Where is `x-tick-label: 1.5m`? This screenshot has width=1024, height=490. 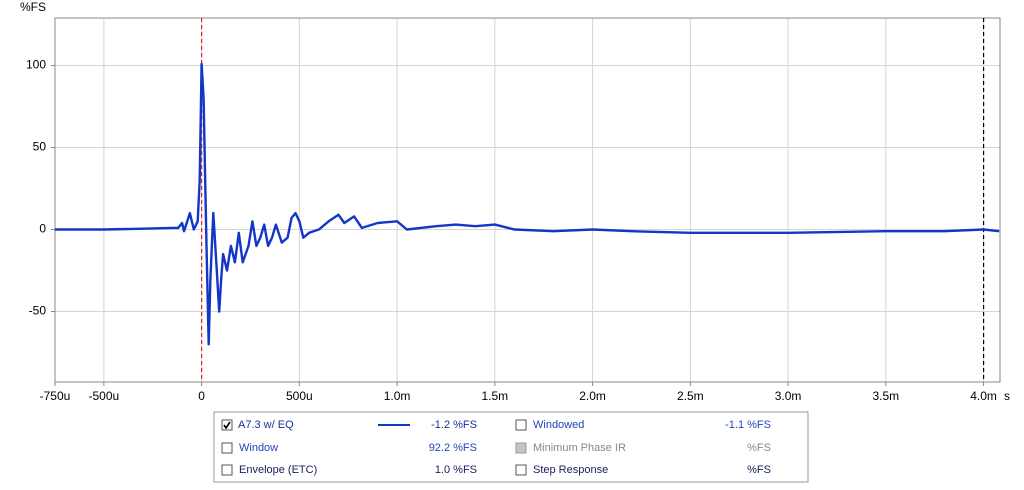 x-tick-label: 1.5m is located at coordinates (495, 396).